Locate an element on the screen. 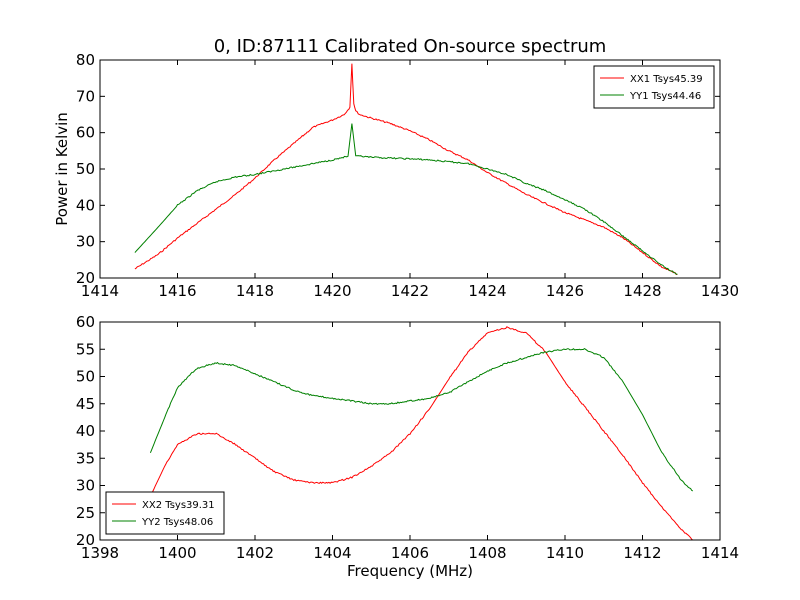 This screenshot has width=800, height=600. x-tick-label: 1426 is located at coordinates (565, 291).